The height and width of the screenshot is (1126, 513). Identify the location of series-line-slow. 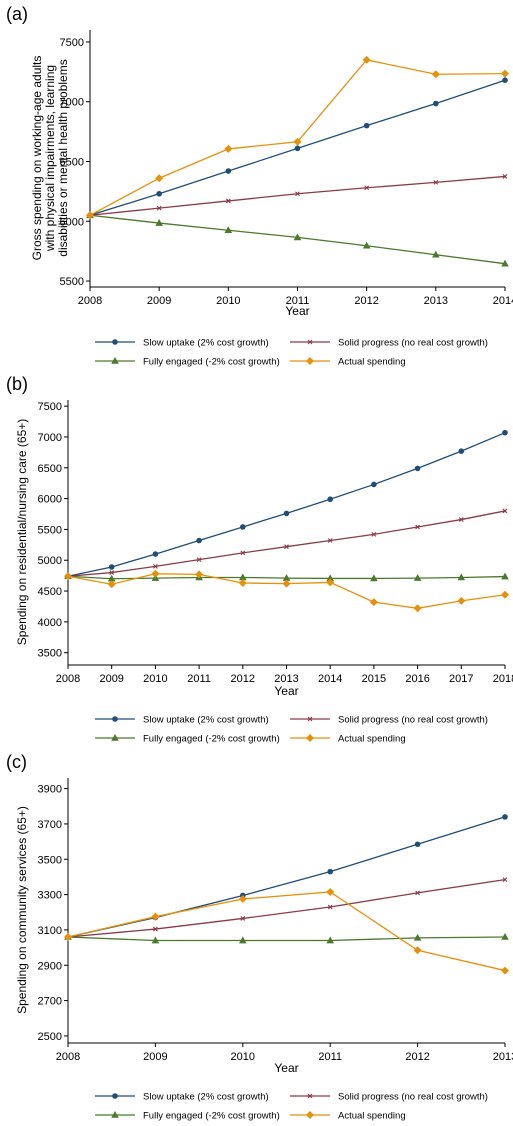
(286, 505).